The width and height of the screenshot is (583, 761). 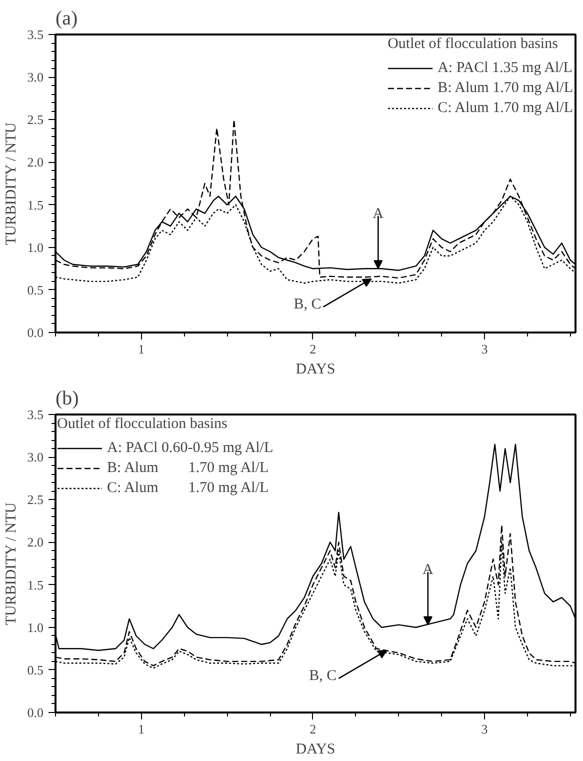 I want to click on chart-title: (a), so click(x=67, y=19).